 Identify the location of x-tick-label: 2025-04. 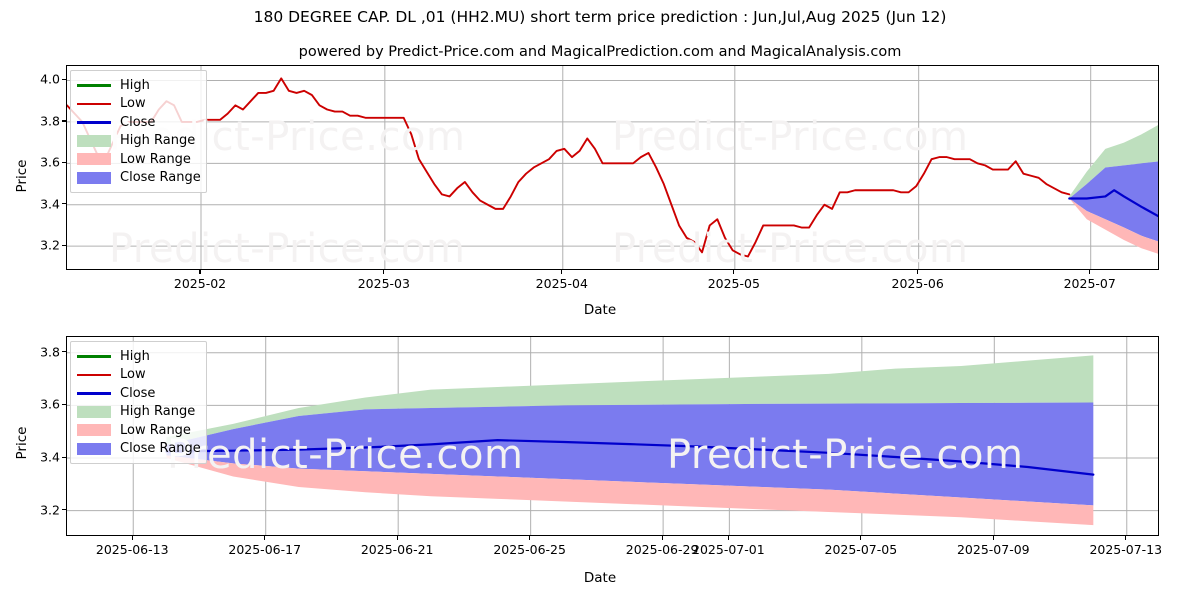
(561, 283).